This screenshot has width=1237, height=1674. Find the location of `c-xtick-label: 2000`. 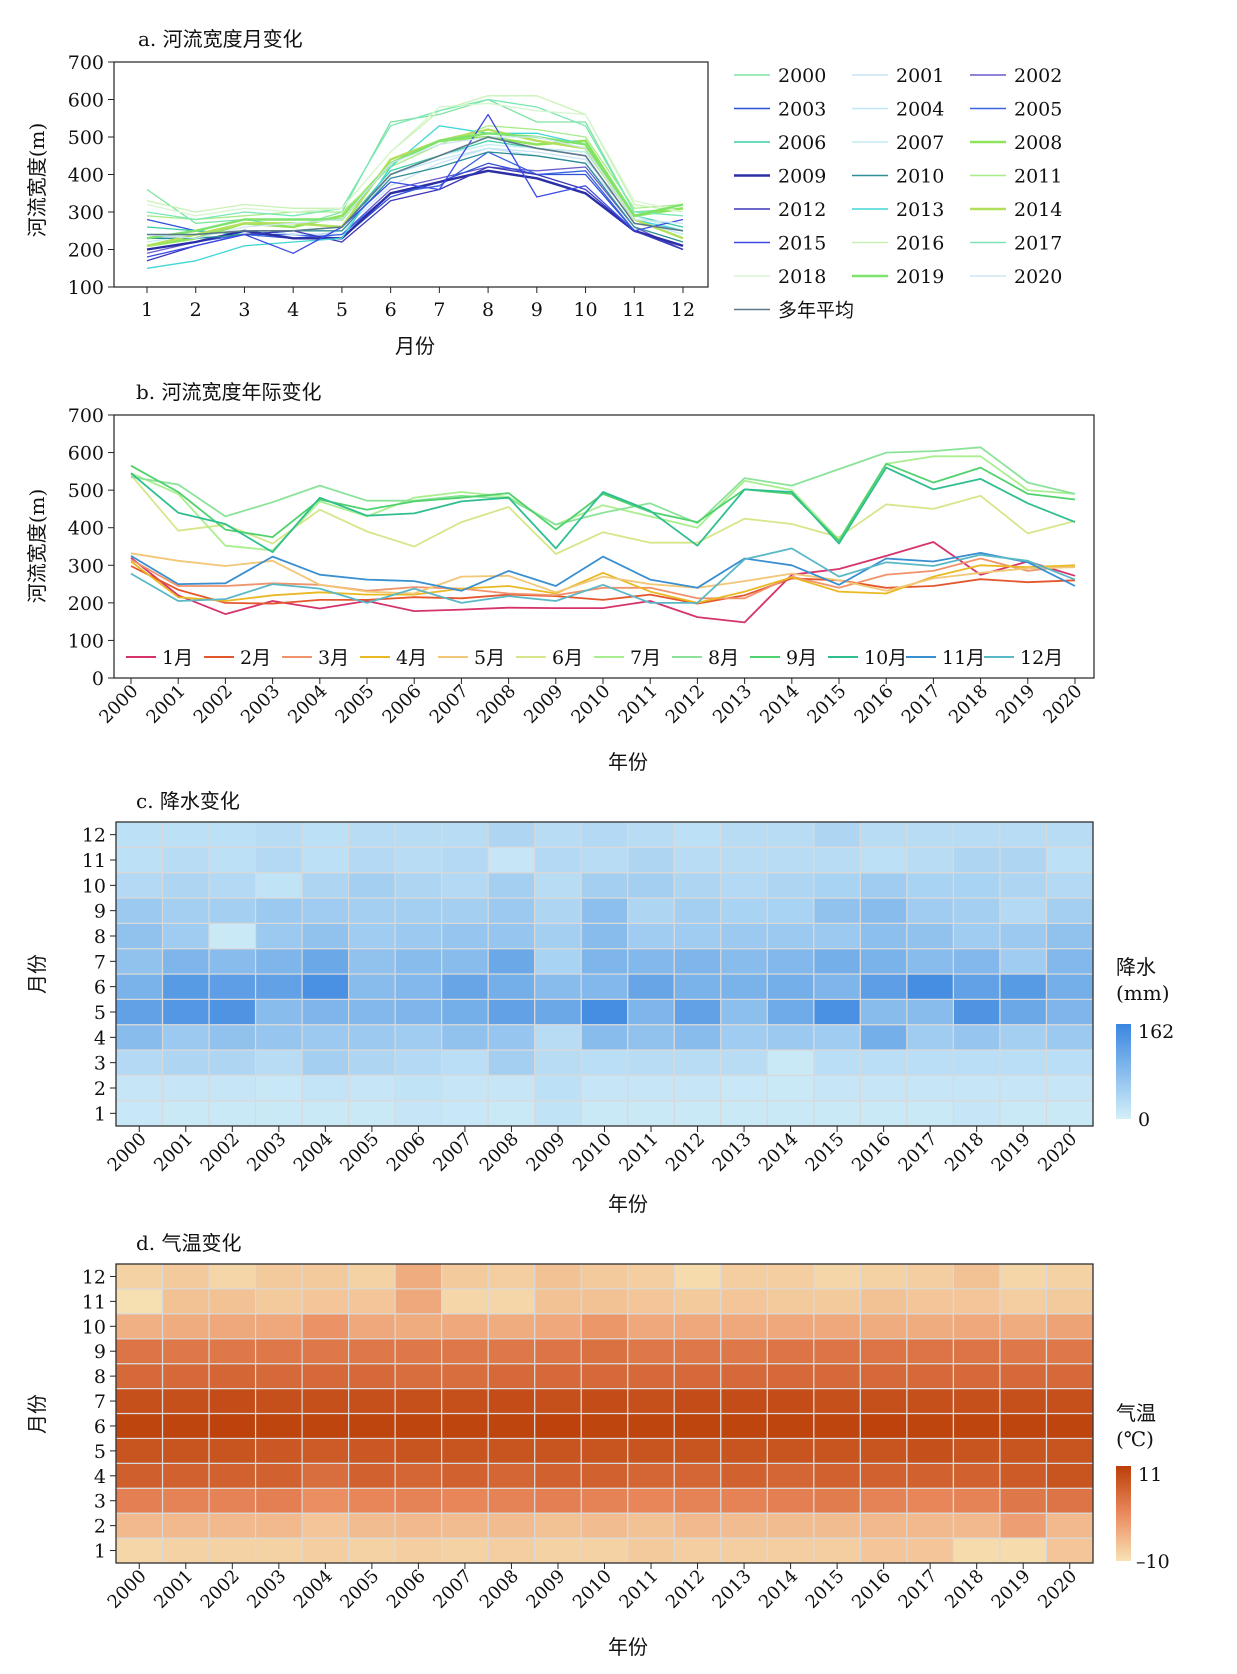

c-xtick-label: 2000 is located at coordinates (127, 1152).